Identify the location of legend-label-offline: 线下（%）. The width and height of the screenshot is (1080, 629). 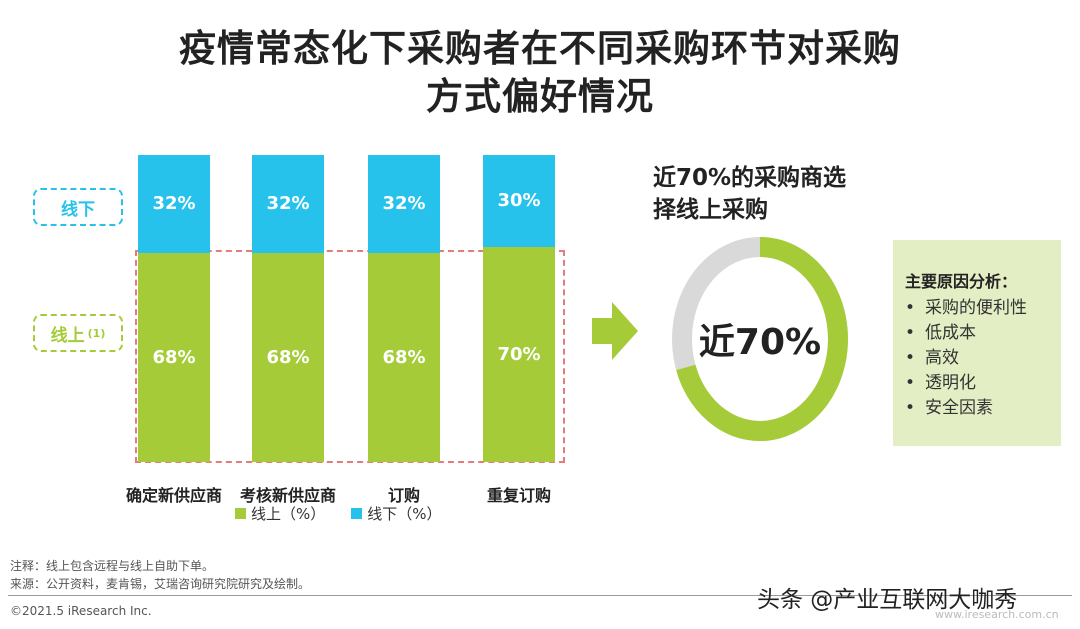
(404, 514).